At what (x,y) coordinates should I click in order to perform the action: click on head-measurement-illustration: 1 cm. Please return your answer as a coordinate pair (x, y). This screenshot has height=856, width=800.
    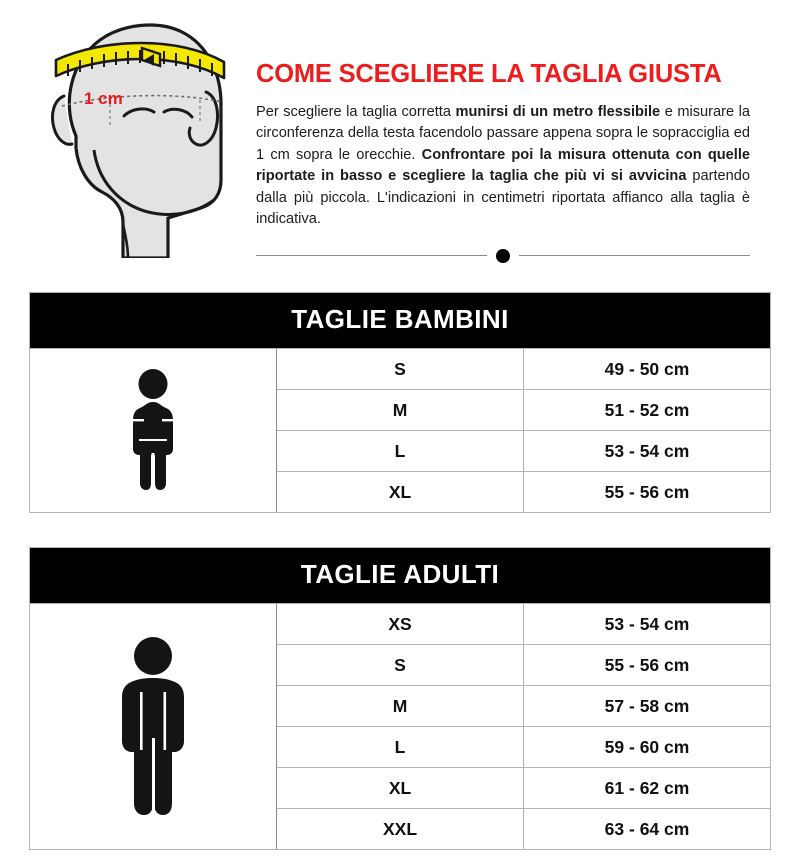
    Looking at the image, I should click on (122, 133).